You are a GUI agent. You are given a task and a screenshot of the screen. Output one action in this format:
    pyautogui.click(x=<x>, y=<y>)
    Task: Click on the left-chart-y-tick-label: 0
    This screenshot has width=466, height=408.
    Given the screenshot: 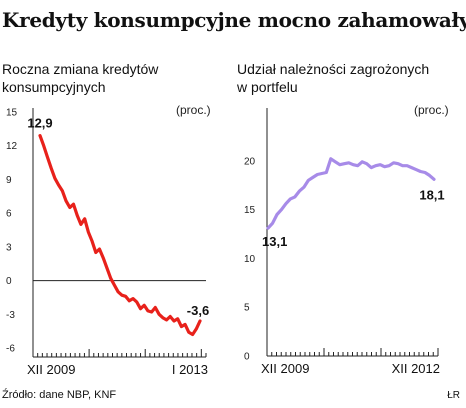 What is the action you would take?
    pyautogui.click(x=9, y=281)
    